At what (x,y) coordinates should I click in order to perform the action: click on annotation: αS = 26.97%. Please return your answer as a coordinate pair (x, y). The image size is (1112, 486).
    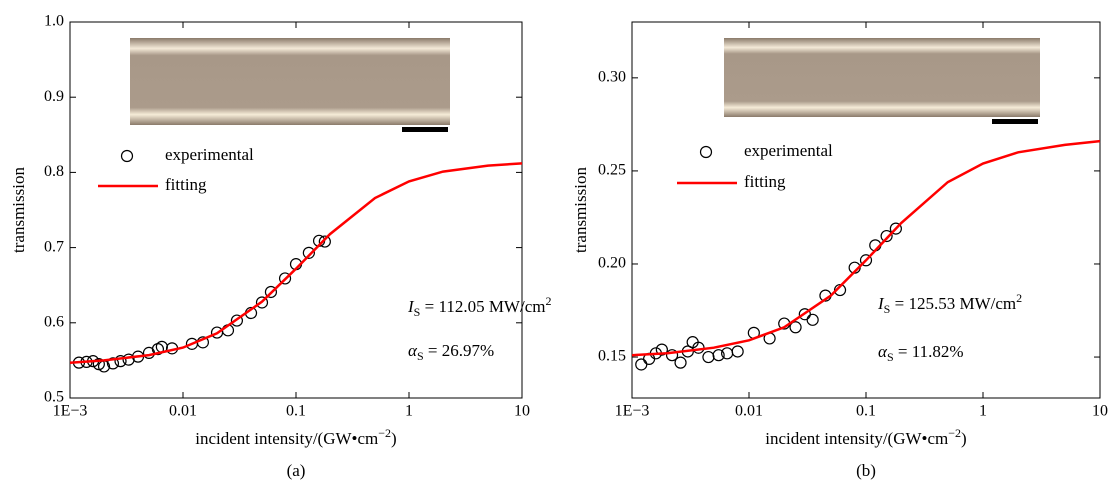
    Looking at the image, I should click on (451, 352).